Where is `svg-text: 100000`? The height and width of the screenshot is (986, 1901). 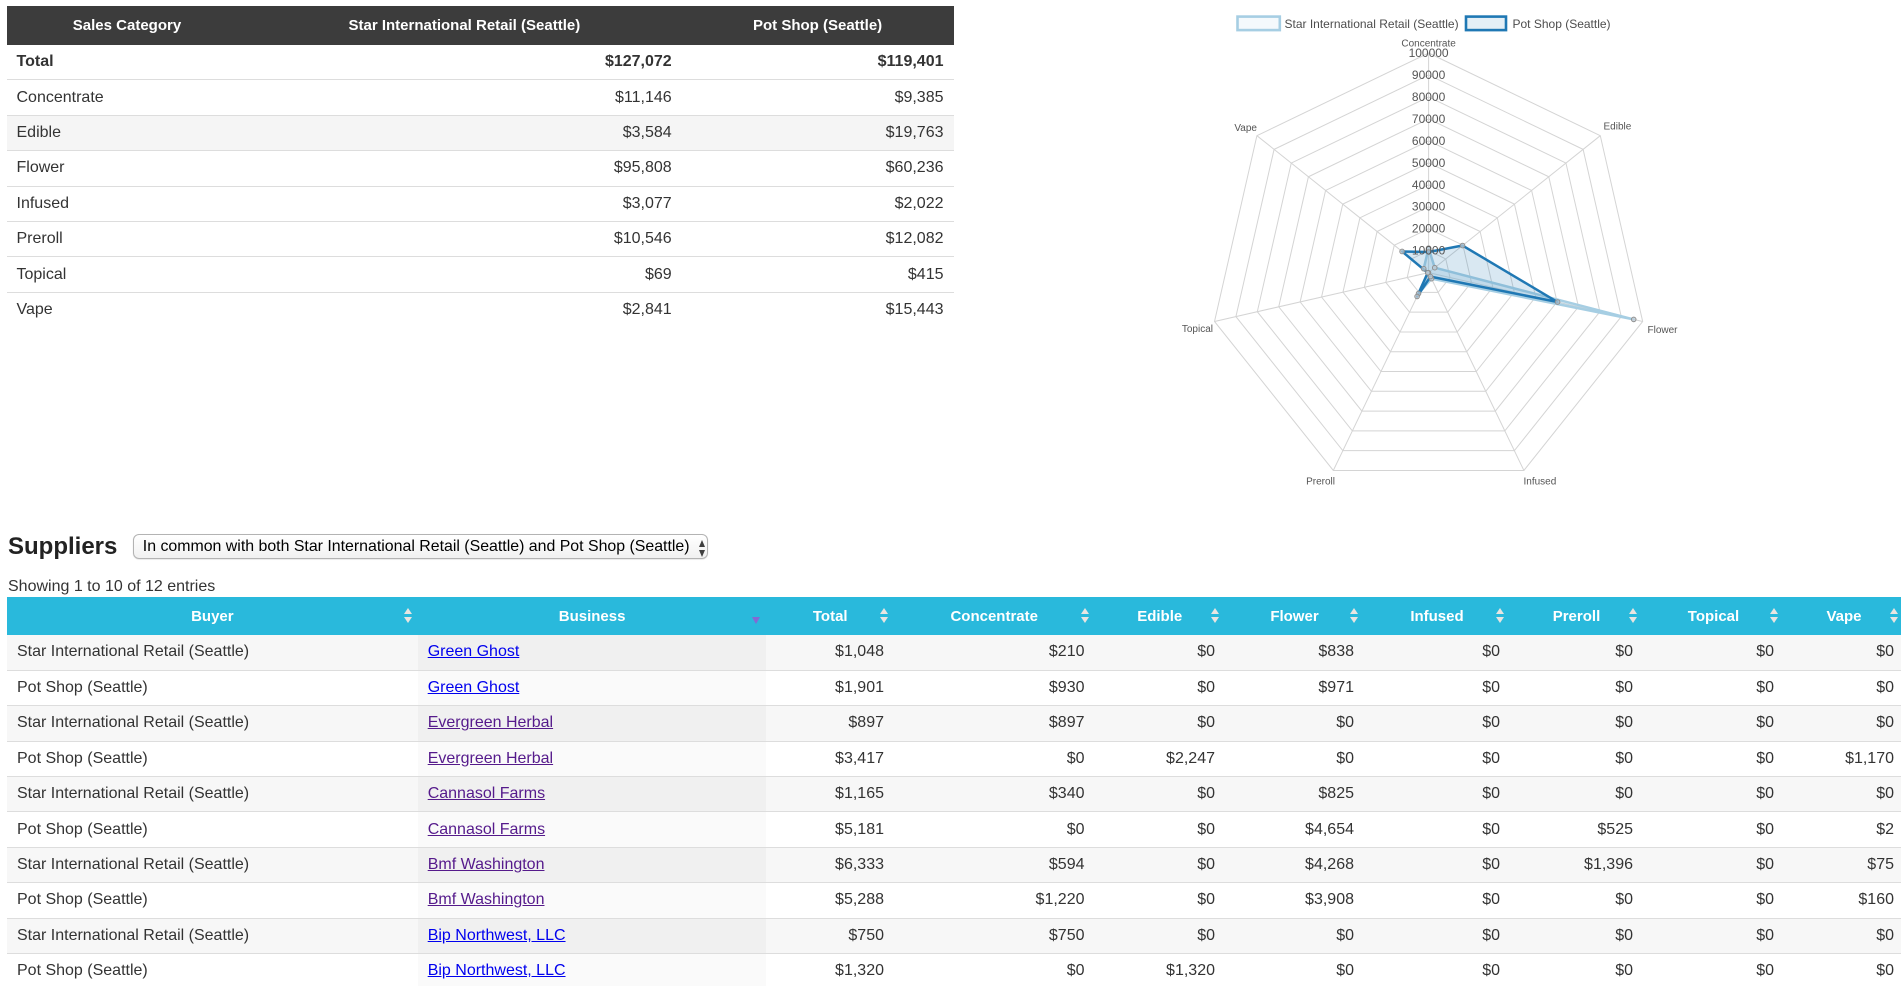
svg-text: 100000 is located at coordinates (1429, 53).